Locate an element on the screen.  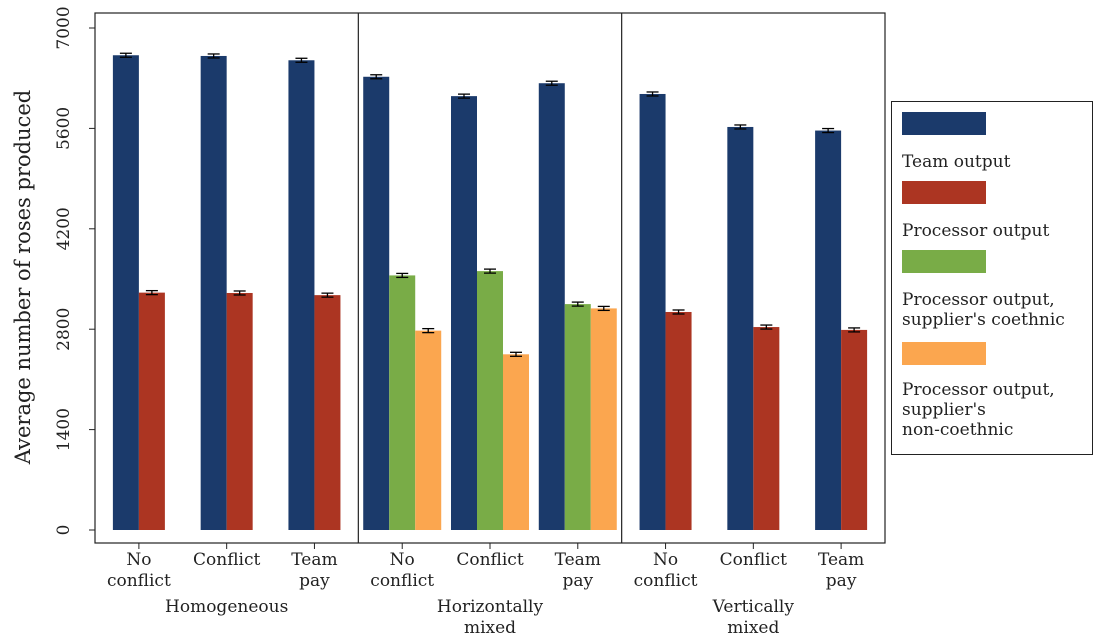
group-label: Horizontally mixed is located at coordinates (490, 617).